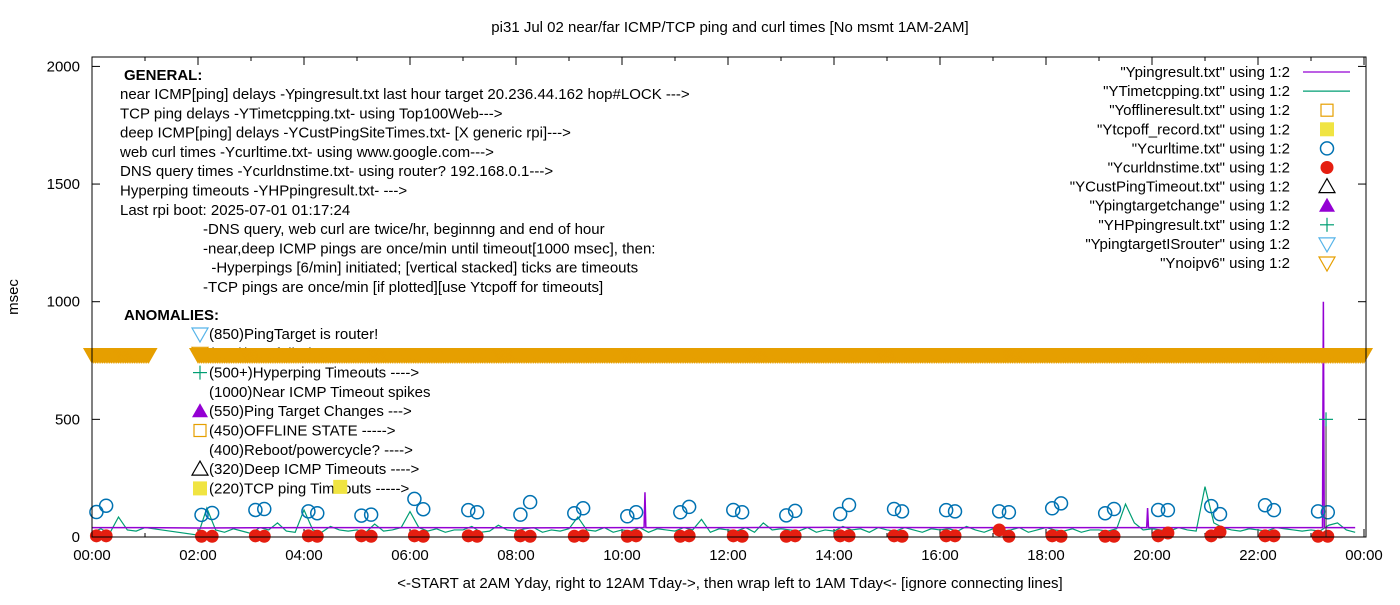  What do you see at coordinates (1327, 110) in the screenshot?
I see `open-square-marker` at bounding box center [1327, 110].